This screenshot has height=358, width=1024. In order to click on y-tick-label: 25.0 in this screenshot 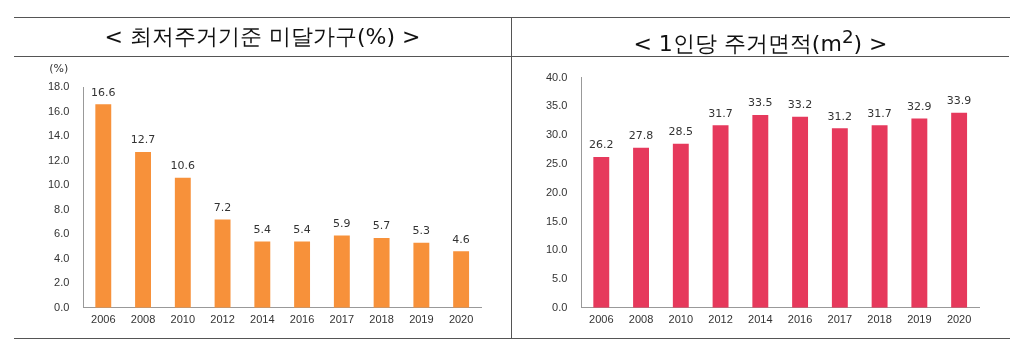, I will do `click(556, 162)`.